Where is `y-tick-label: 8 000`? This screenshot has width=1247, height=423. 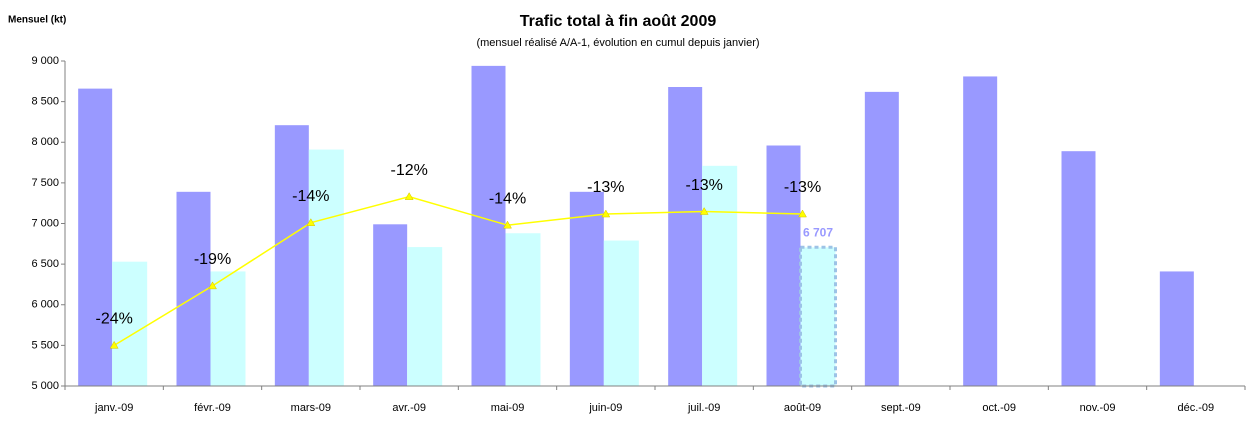 y-tick-label: 8 000 is located at coordinates (45, 142).